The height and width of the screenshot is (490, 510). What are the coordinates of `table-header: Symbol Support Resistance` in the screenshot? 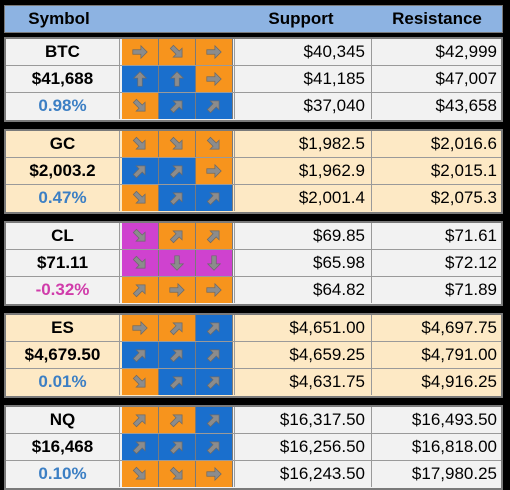 It's located at (253, 19).